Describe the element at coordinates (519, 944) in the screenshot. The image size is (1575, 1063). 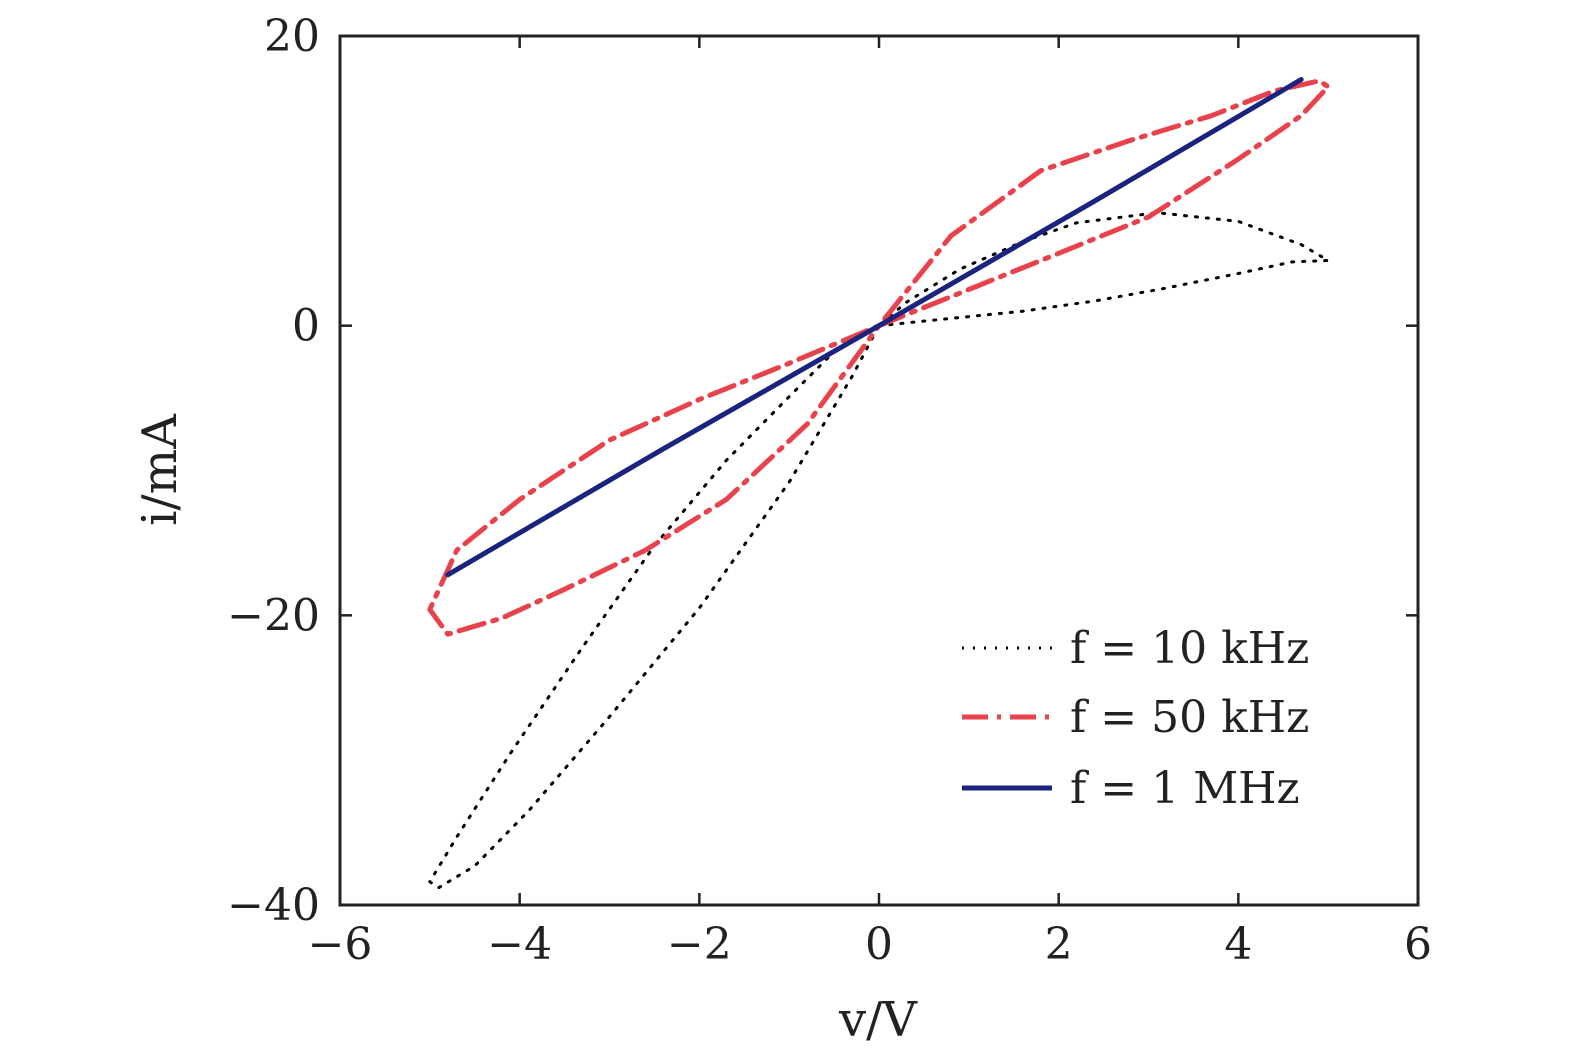
I see `x-tick-label: −4` at that location.